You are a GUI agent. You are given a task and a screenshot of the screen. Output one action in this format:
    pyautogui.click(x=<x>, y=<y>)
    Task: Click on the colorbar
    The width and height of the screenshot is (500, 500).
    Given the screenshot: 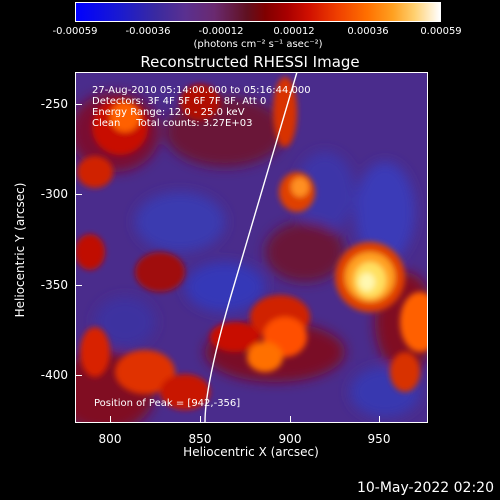 What is the action you would take?
    pyautogui.click(x=258, y=12)
    